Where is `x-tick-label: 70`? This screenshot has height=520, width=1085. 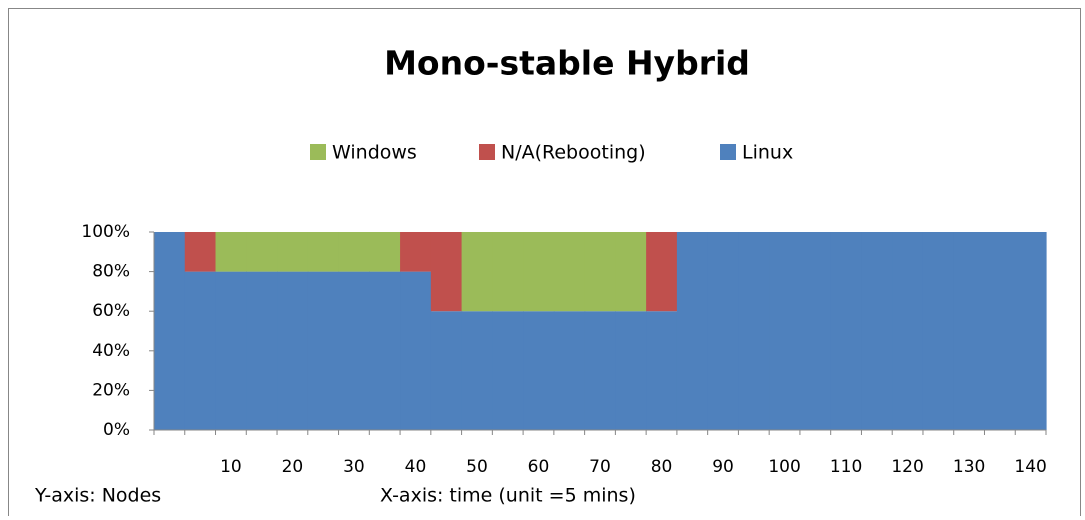
x-tick-label: 70 is located at coordinates (600, 467).